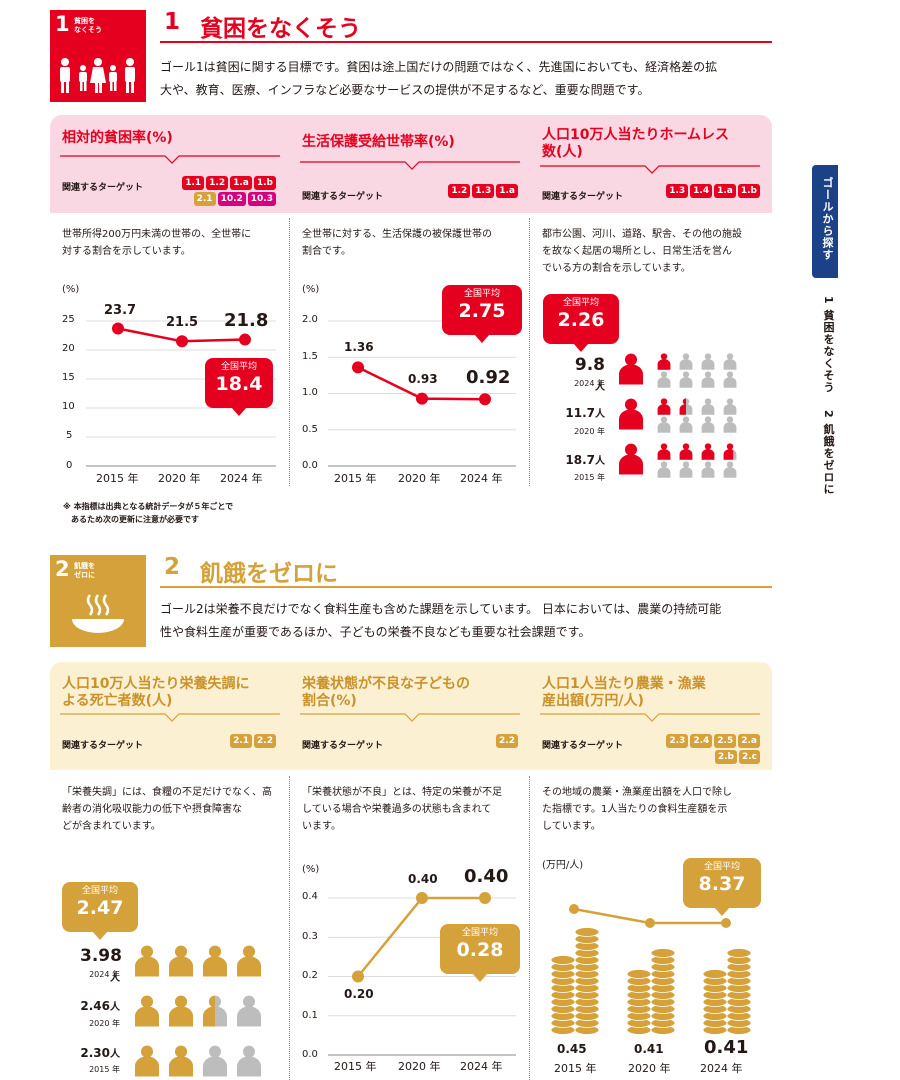  Describe the element at coordinates (563, 865) in the screenshot. I see `y-unit: (万円/人)` at that location.